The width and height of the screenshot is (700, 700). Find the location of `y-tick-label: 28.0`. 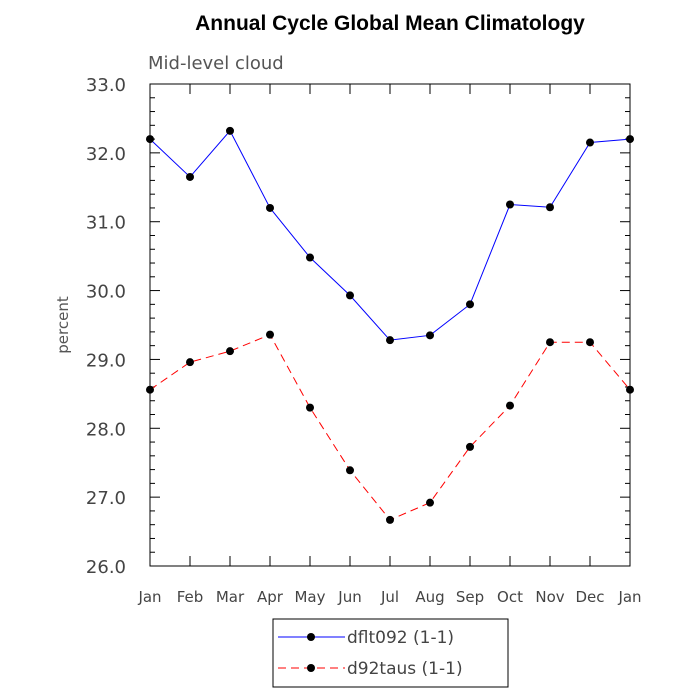

y-tick-label: 28.0 is located at coordinates (106, 429).